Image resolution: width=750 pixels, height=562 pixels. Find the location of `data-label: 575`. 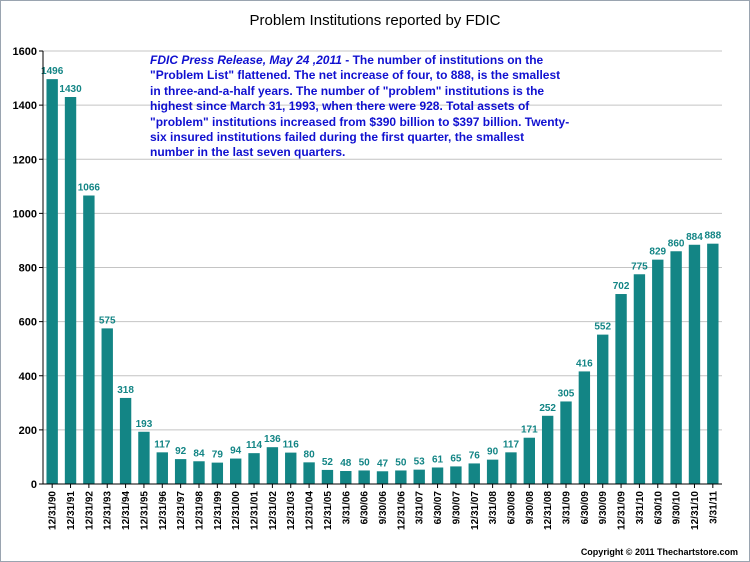

data-label: 575 is located at coordinates (107, 320).